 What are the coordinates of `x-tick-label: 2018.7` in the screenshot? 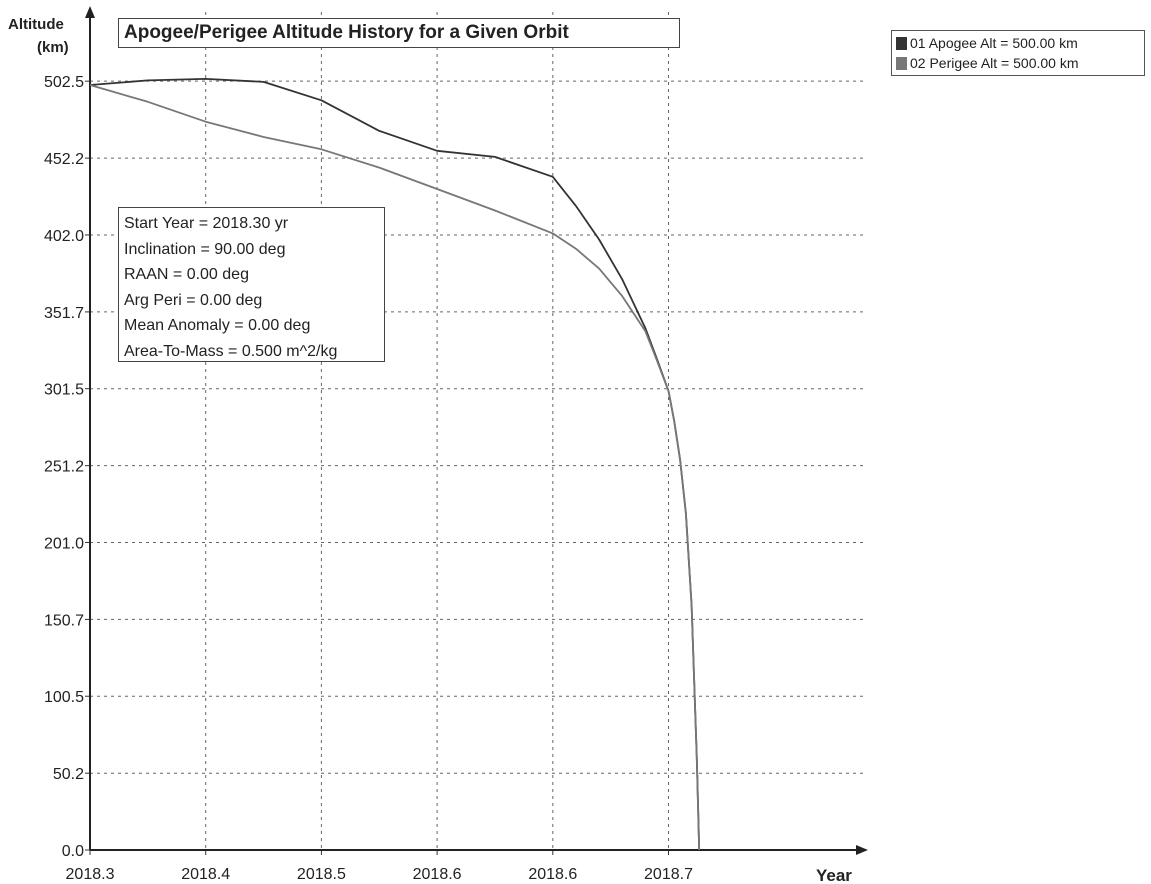 It's located at (668, 874).